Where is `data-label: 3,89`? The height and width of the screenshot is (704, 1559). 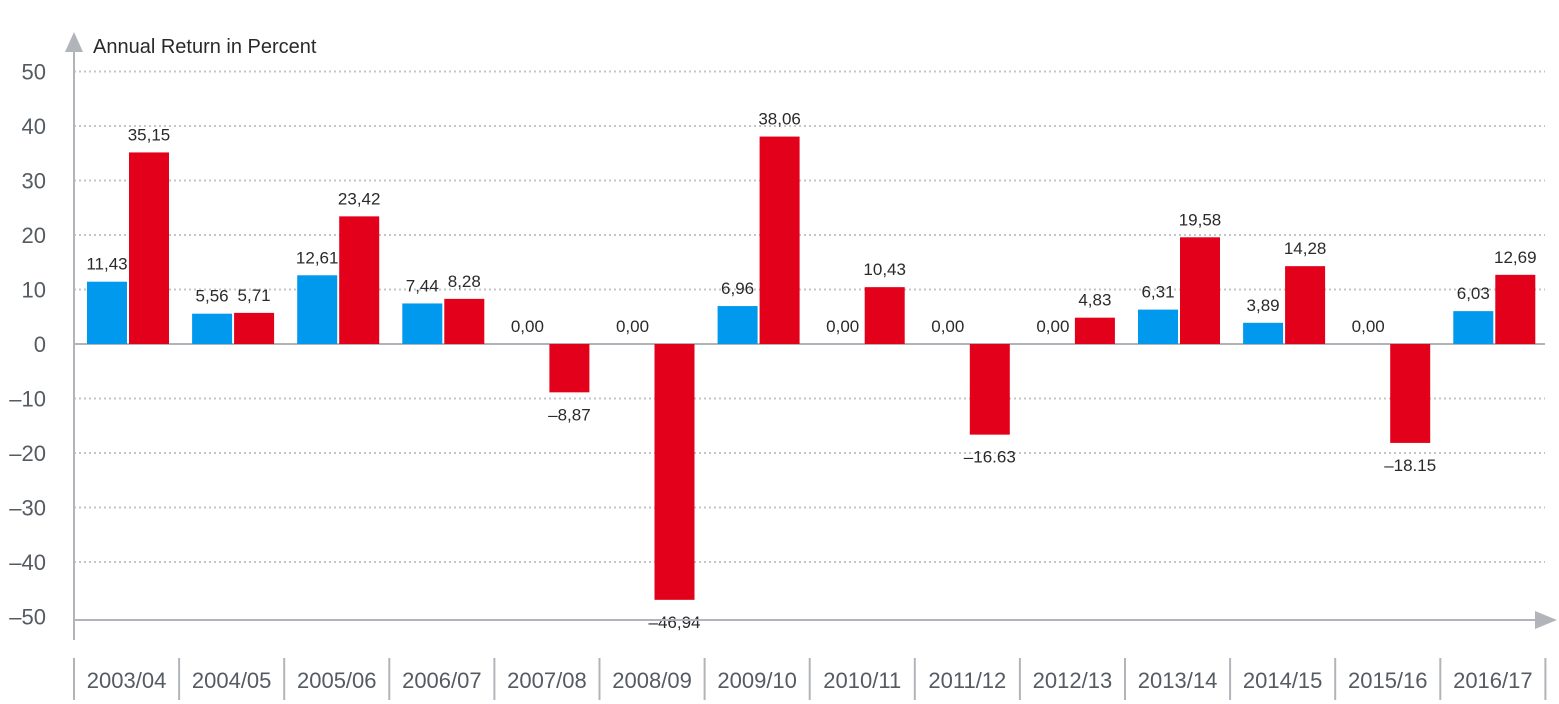
data-label: 3,89 is located at coordinates (1263, 305).